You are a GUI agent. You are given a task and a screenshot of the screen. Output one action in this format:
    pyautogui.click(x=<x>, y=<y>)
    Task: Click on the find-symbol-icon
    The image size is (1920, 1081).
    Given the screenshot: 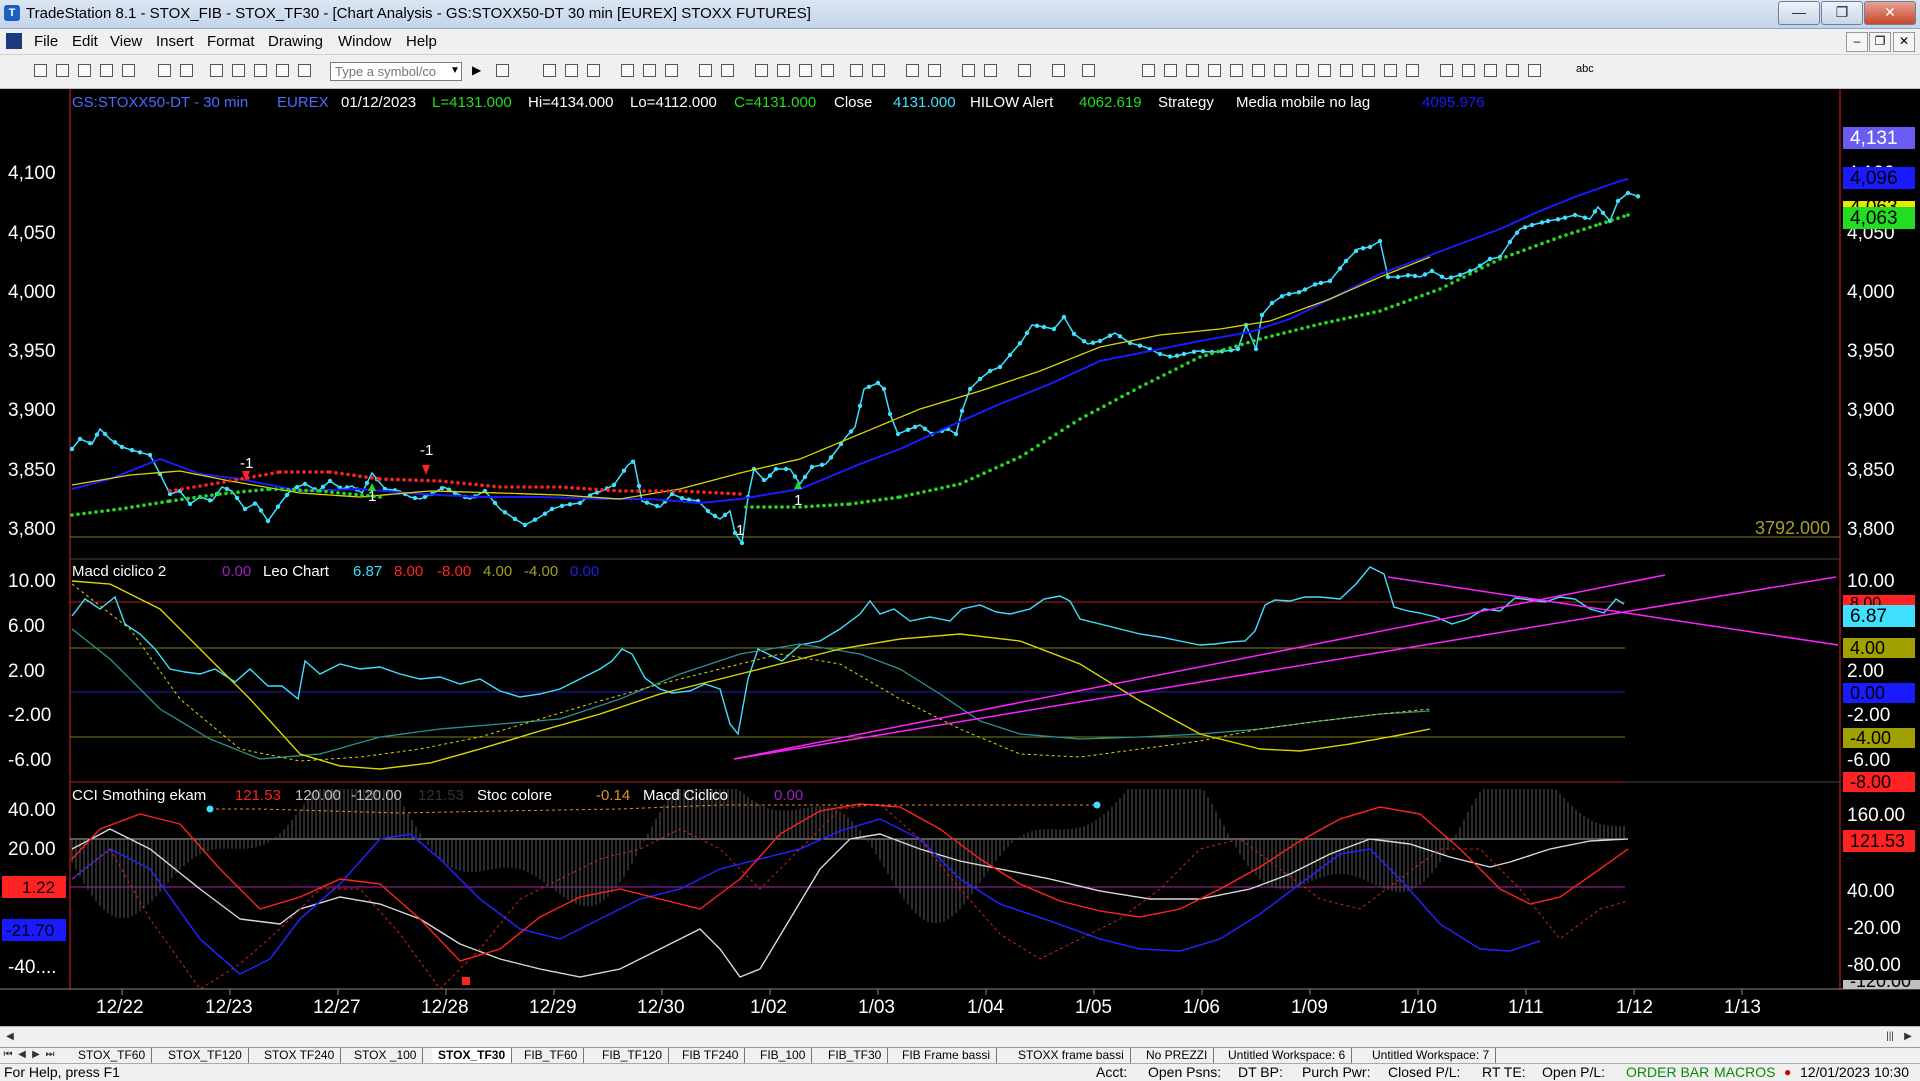 What is the action you would take?
    pyautogui.click(x=502, y=70)
    